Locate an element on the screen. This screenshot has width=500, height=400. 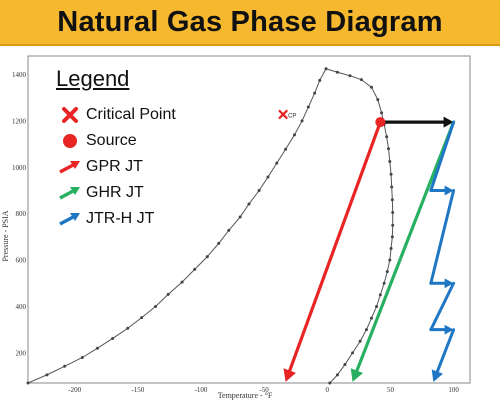
red-arrow-icon is located at coordinates (70, 167).